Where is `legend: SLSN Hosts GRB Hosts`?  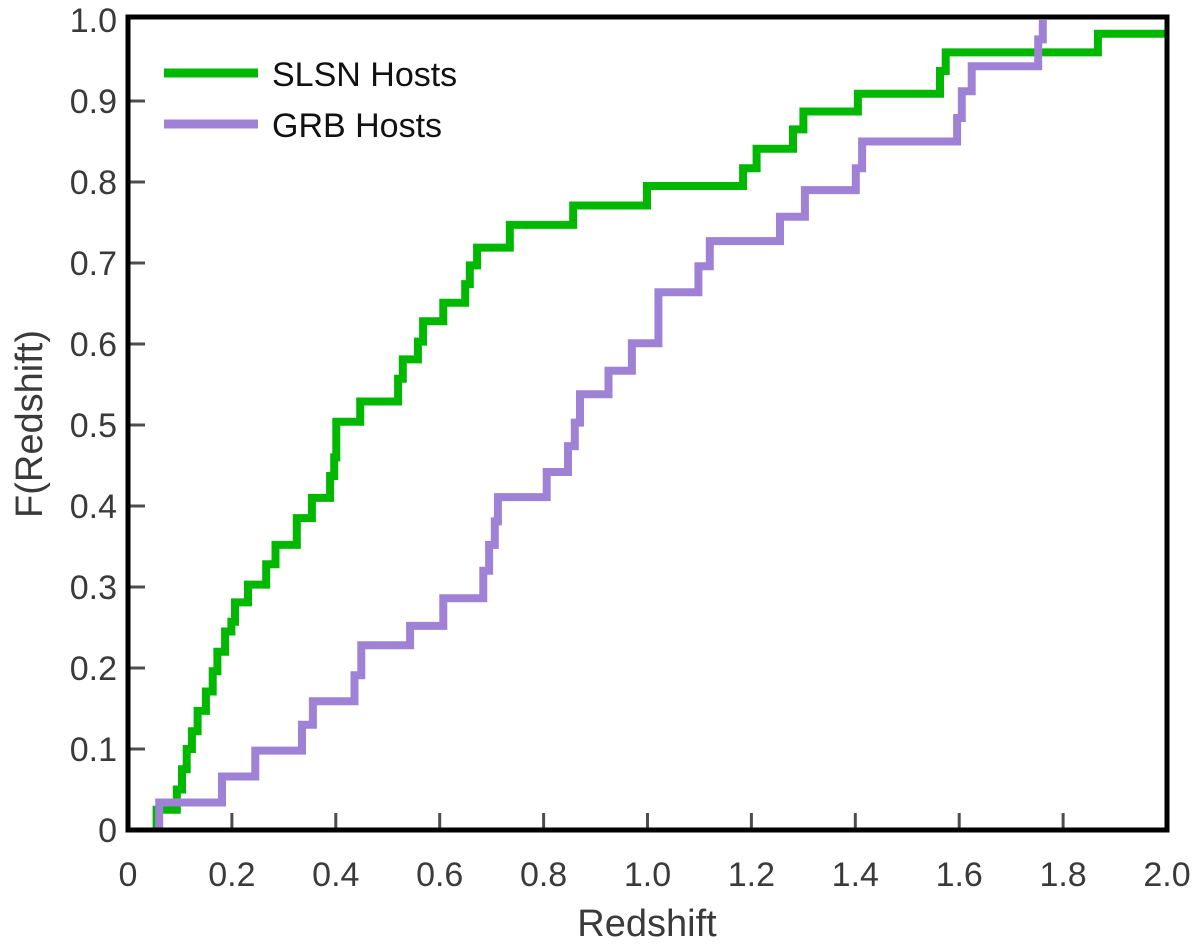
legend: SLSN Hosts GRB Hosts is located at coordinates (310, 100).